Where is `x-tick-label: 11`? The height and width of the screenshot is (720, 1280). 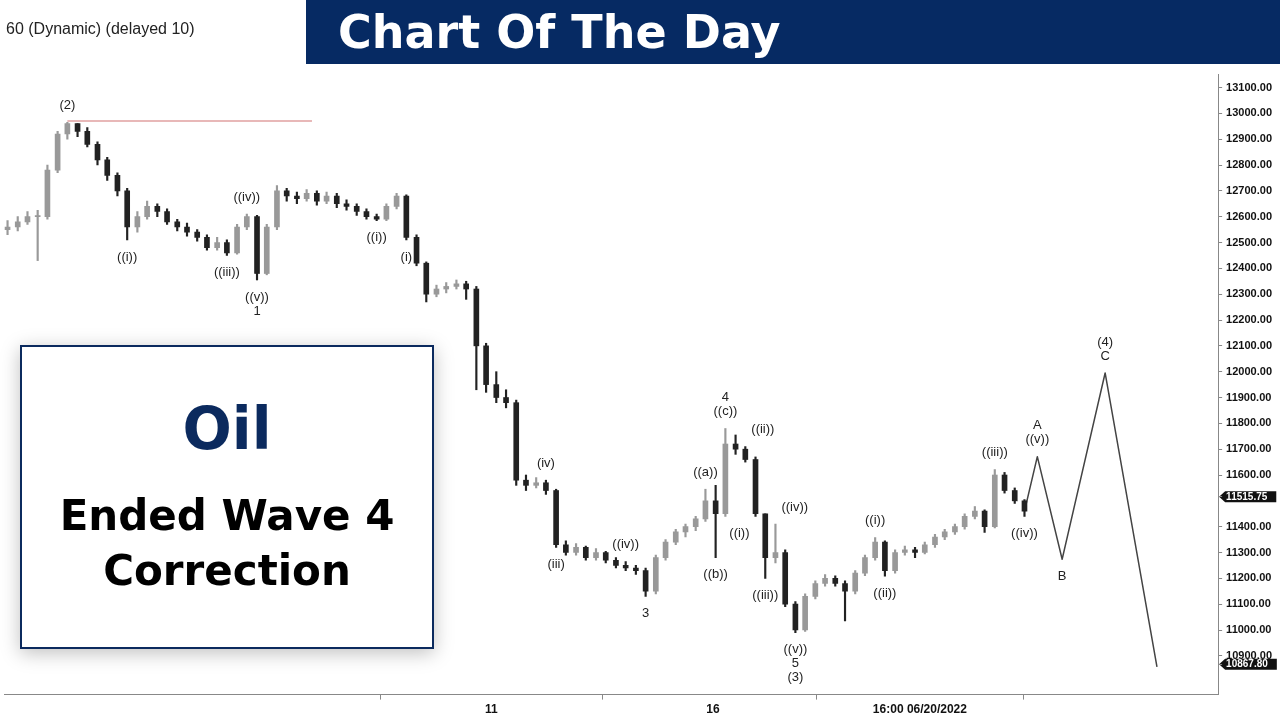 x-tick-label: 11 is located at coordinates (492, 709).